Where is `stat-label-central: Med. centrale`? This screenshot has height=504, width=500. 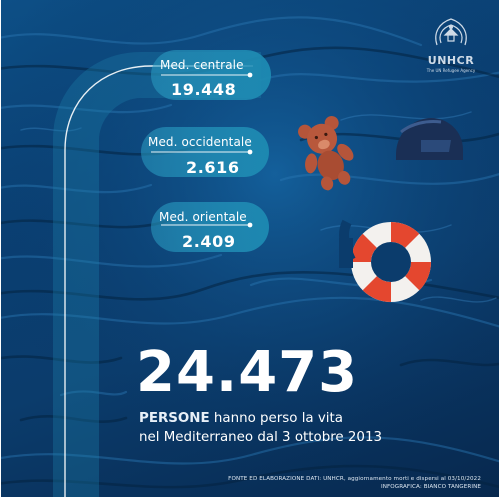 stat-label-central: Med. centrale is located at coordinates (202, 65).